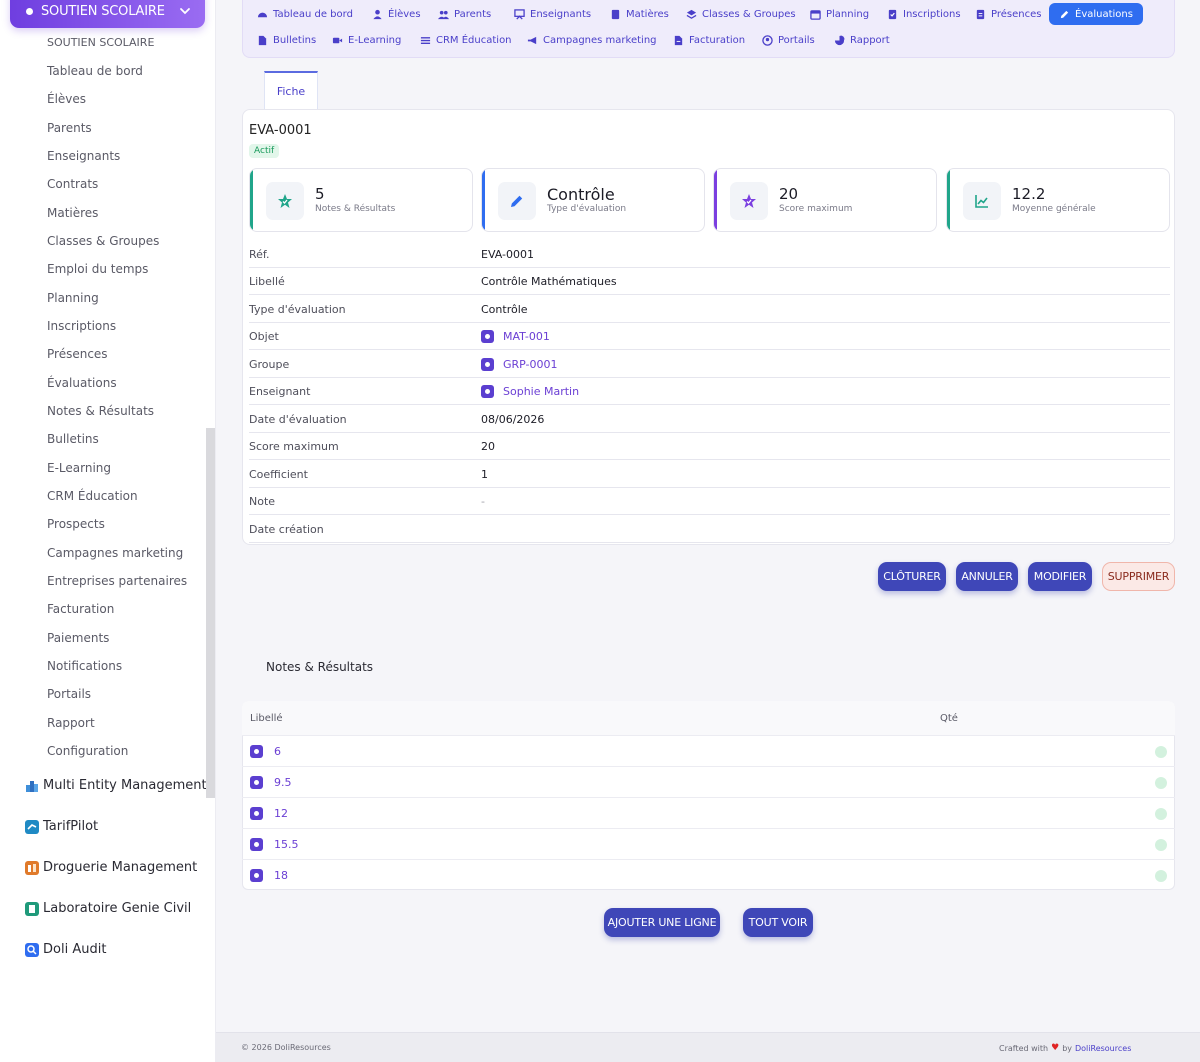 This screenshot has height=1062, width=1200. Describe the element at coordinates (484, 474) in the screenshot. I see `detail-value: 1` at that location.